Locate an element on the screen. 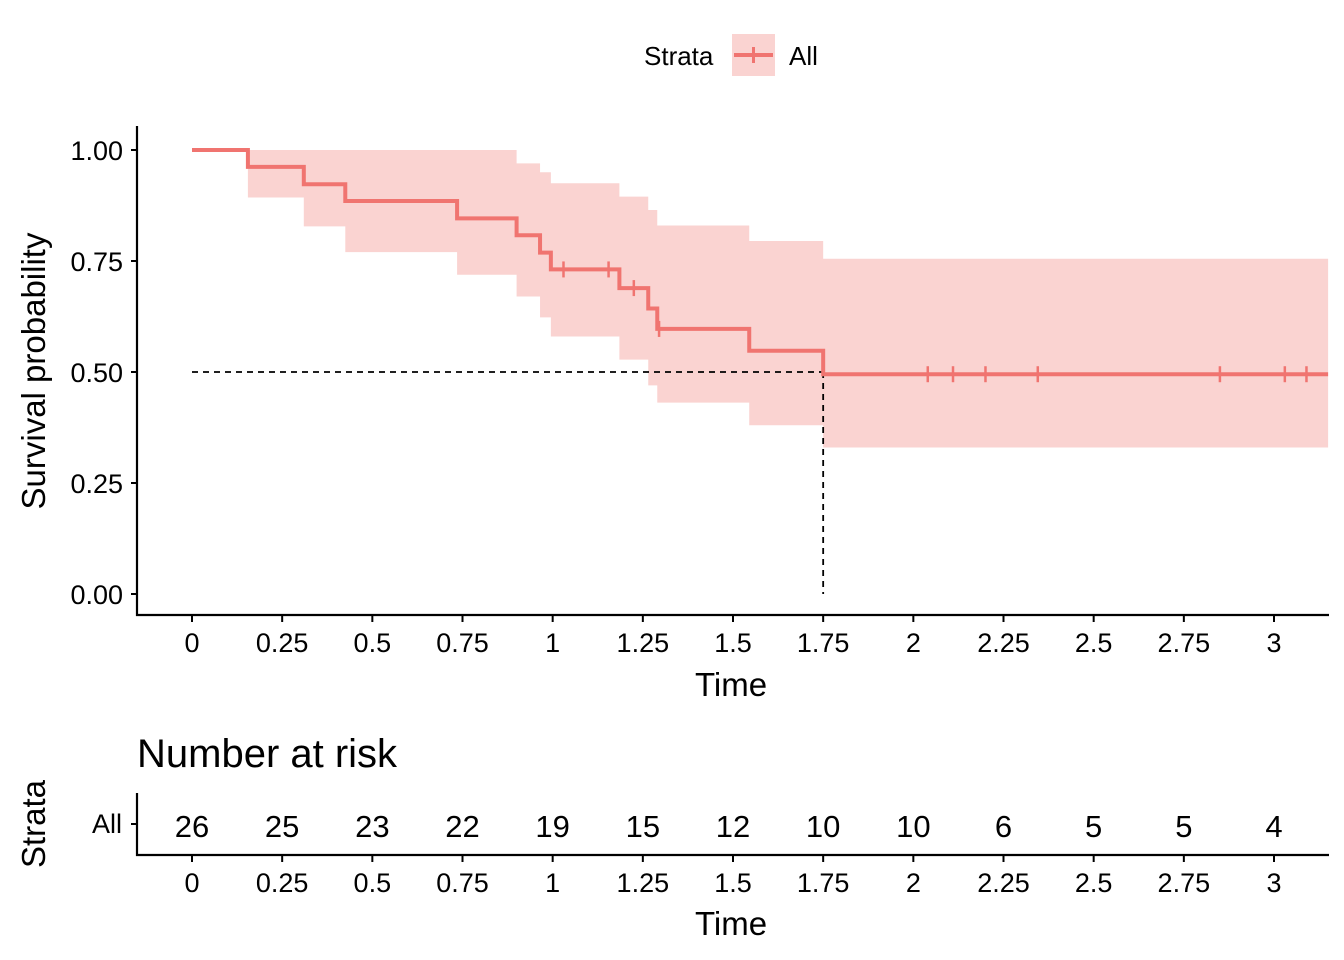 This screenshot has width=1344, height=960. x-tick-label: 2.75 is located at coordinates (1184, 643).